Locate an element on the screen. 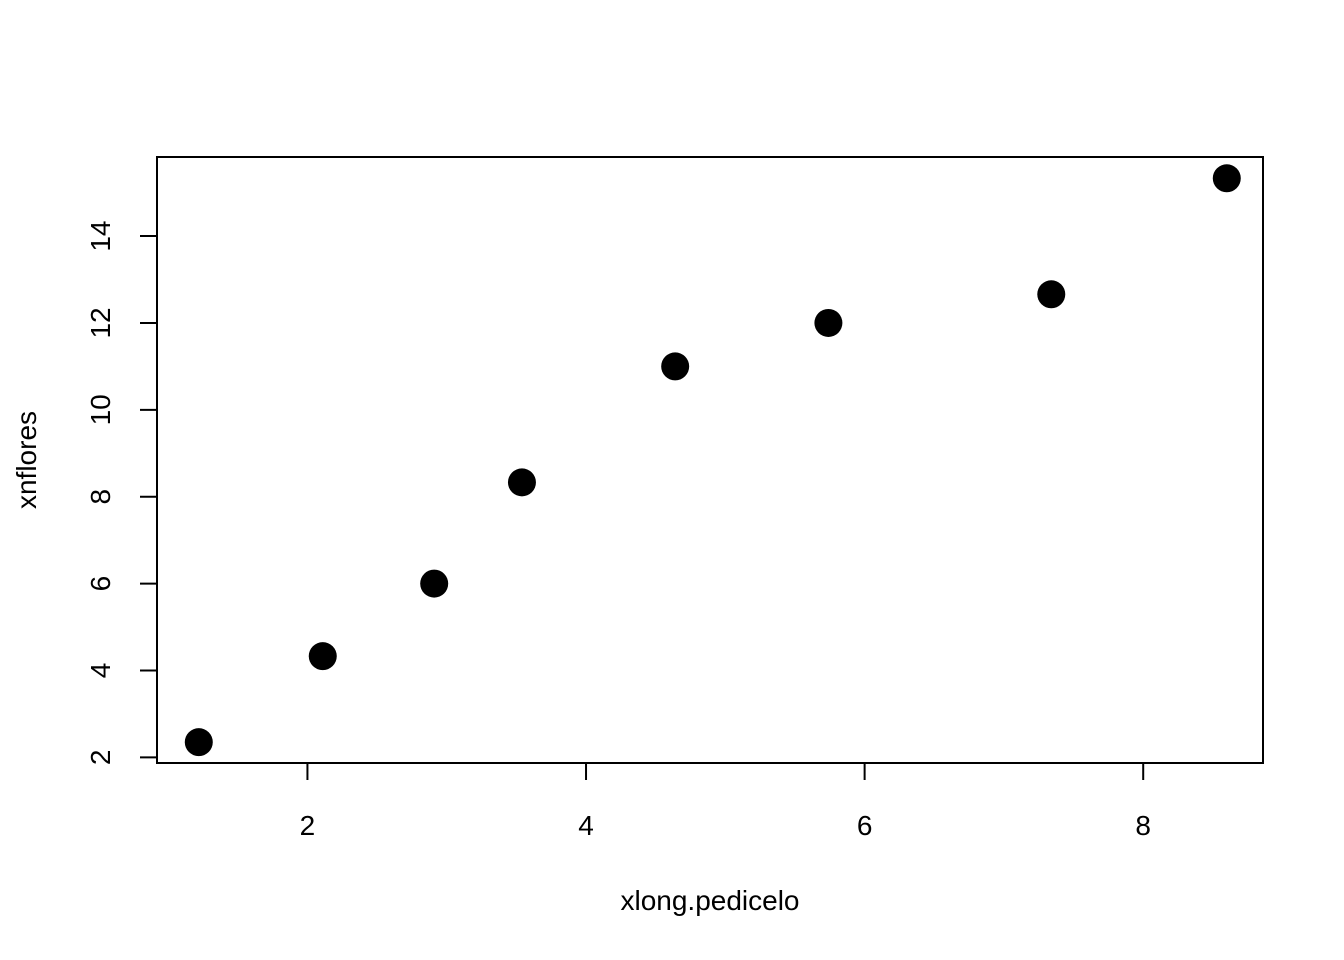  x-tick-label: 2 is located at coordinates (308, 825).